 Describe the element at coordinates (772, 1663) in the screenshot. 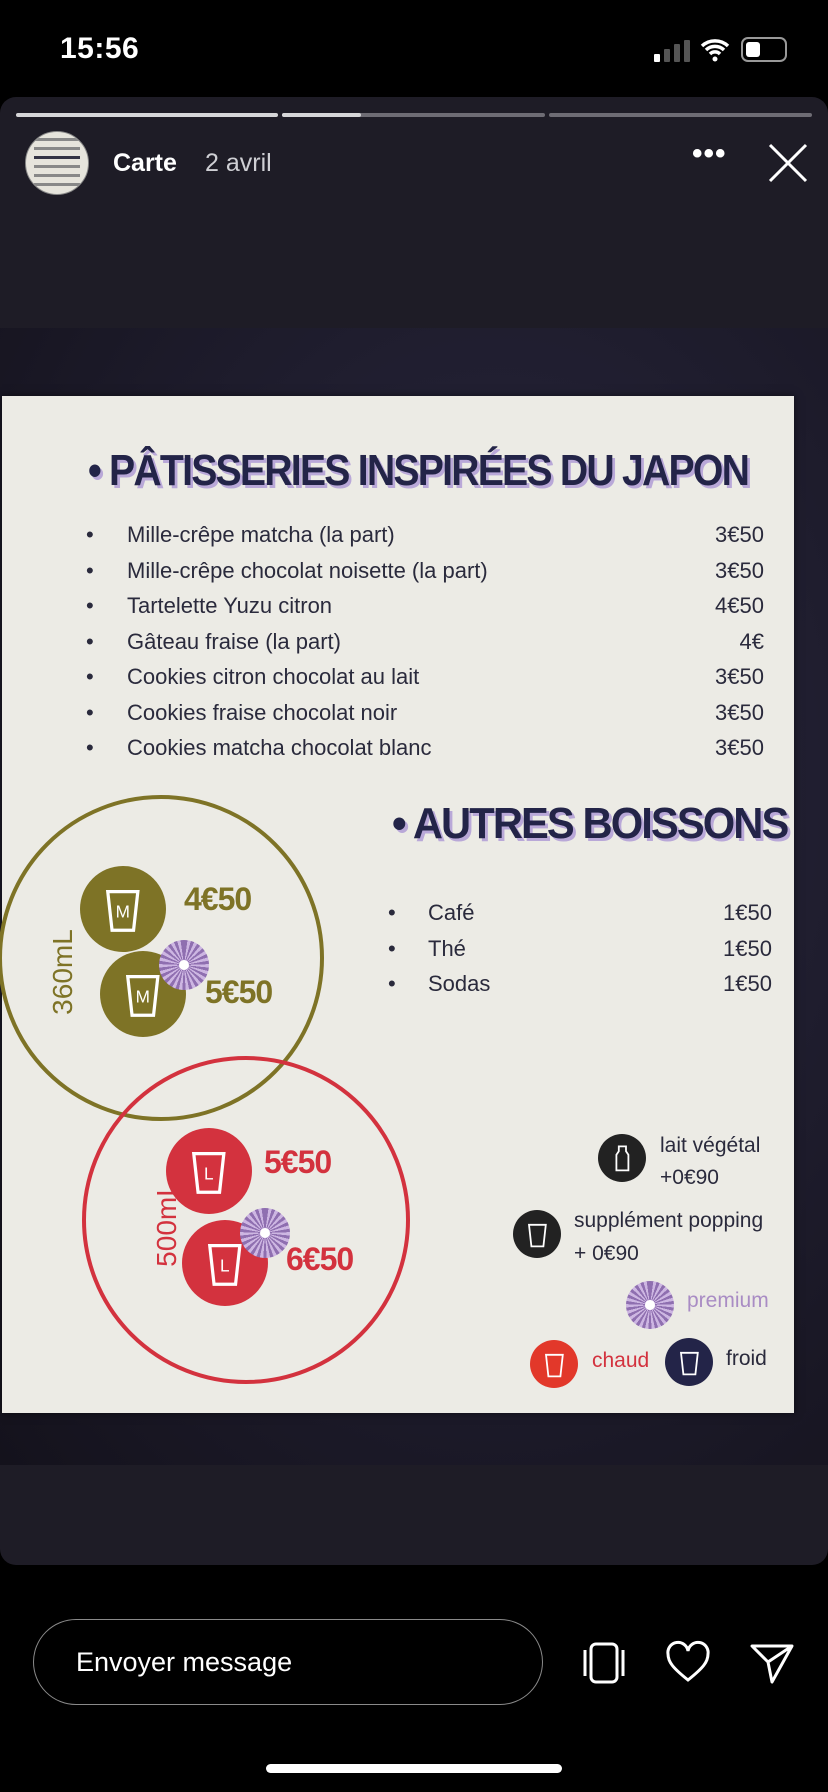

I see `send-icon` at that location.